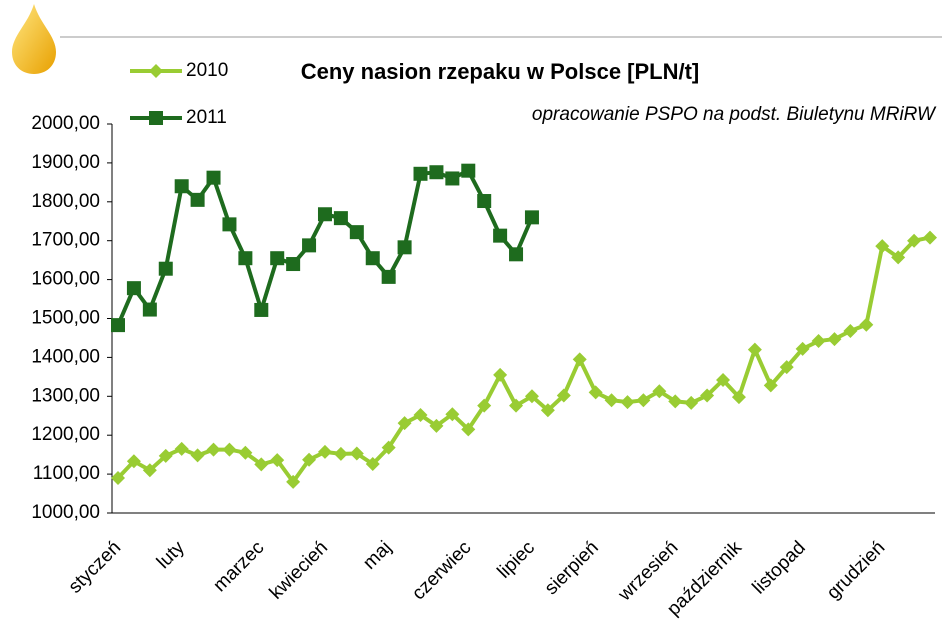 This screenshot has height=644, width=942. I want to click on y-tick-label: 1600,00, so click(65, 279).